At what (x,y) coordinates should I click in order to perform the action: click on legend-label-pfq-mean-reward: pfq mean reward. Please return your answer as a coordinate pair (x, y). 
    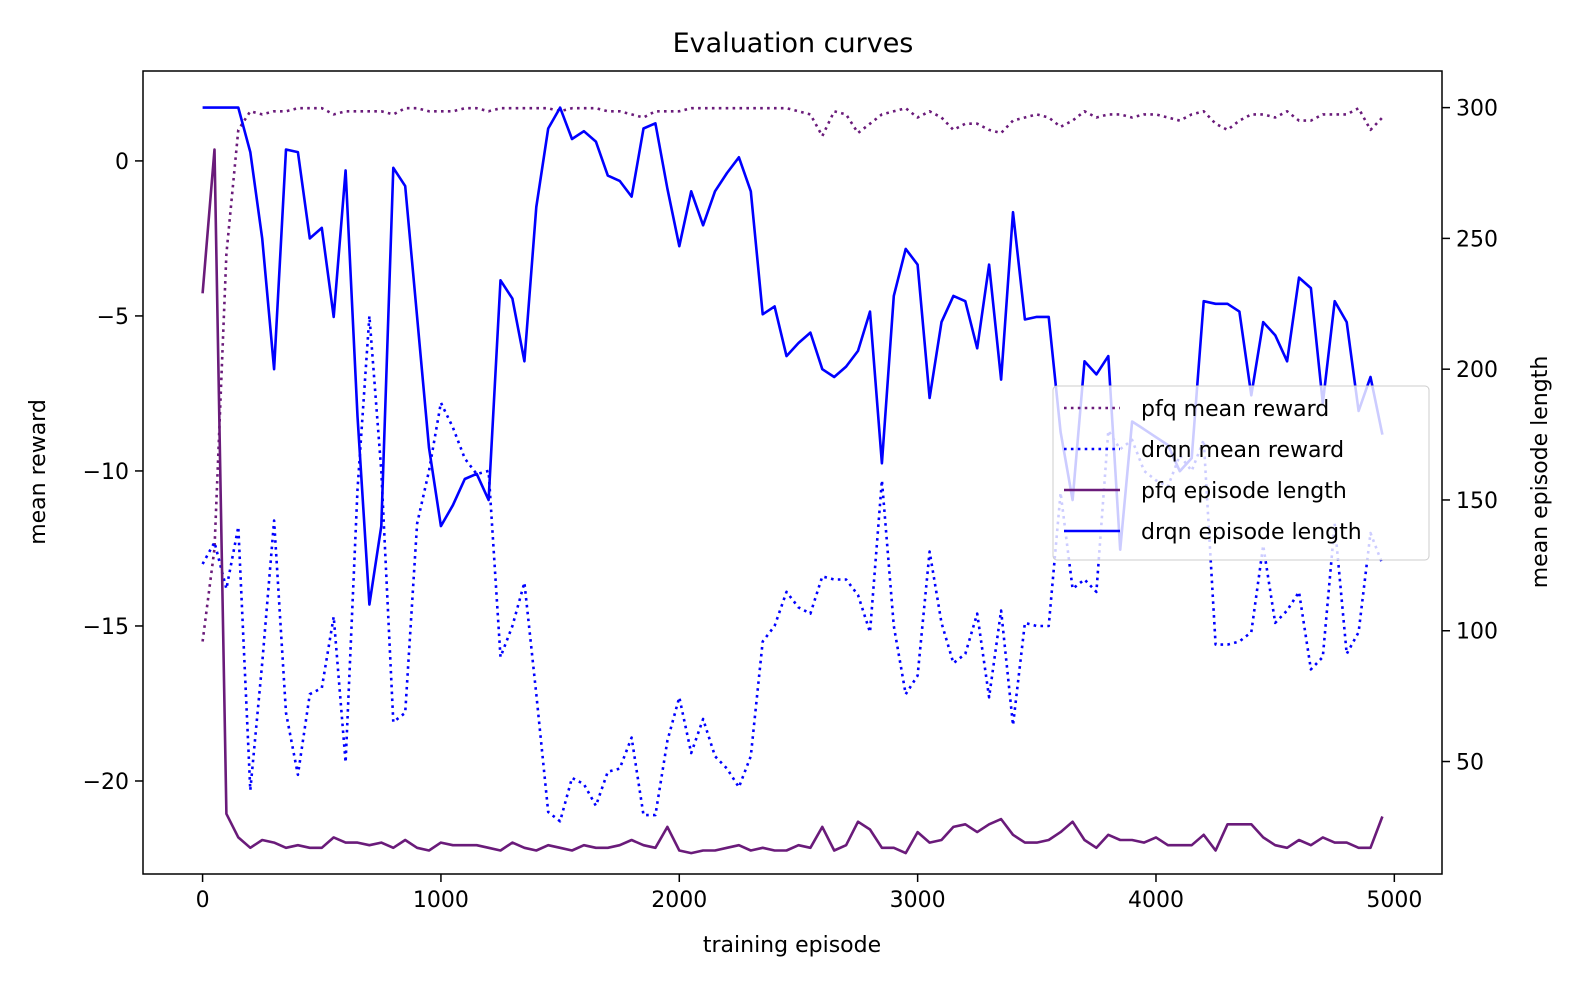
    Looking at the image, I should click on (1235, 409).